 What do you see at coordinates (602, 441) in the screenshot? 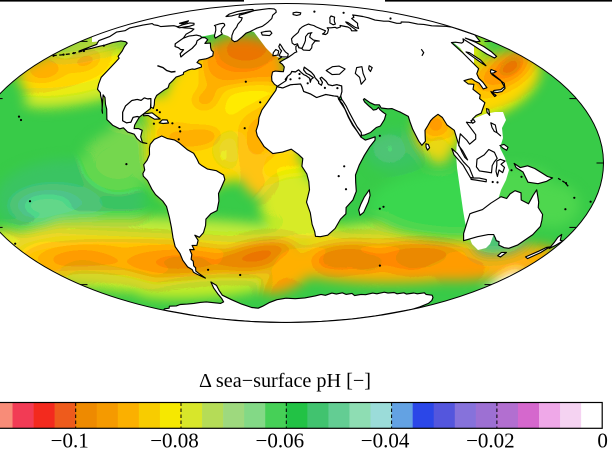
I see `svg-text: 0` at bounding box center [602, 441].